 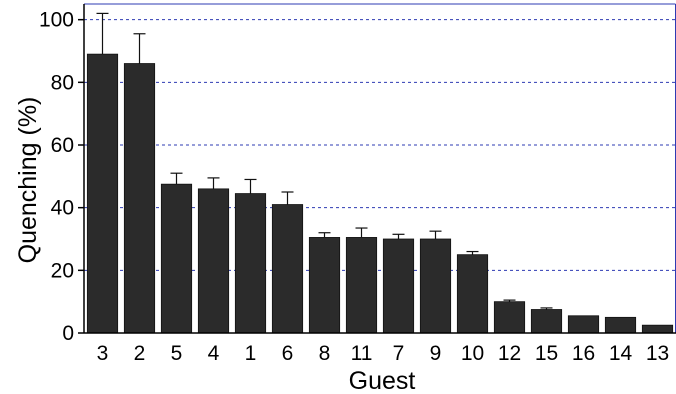 I want to click on x-tick-label-1: 1, so click(x=251, y=353).